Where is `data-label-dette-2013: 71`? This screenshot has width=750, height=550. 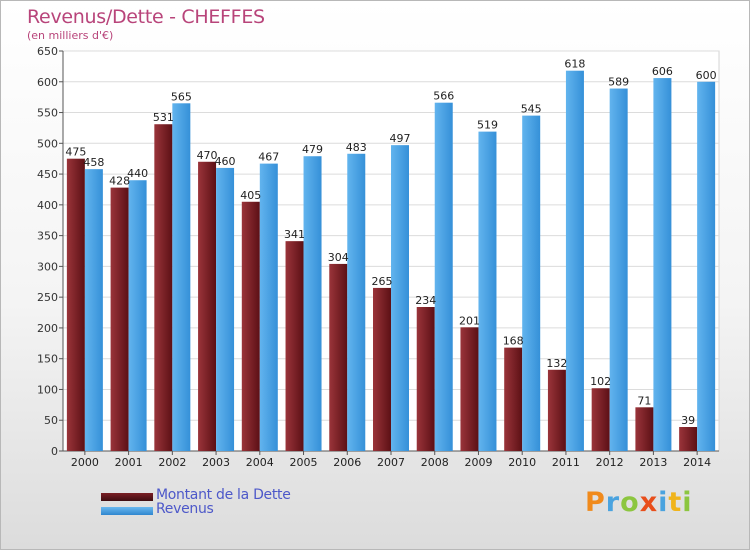
data-label-dette-2013: 71 is located at coordinates (644, 400).